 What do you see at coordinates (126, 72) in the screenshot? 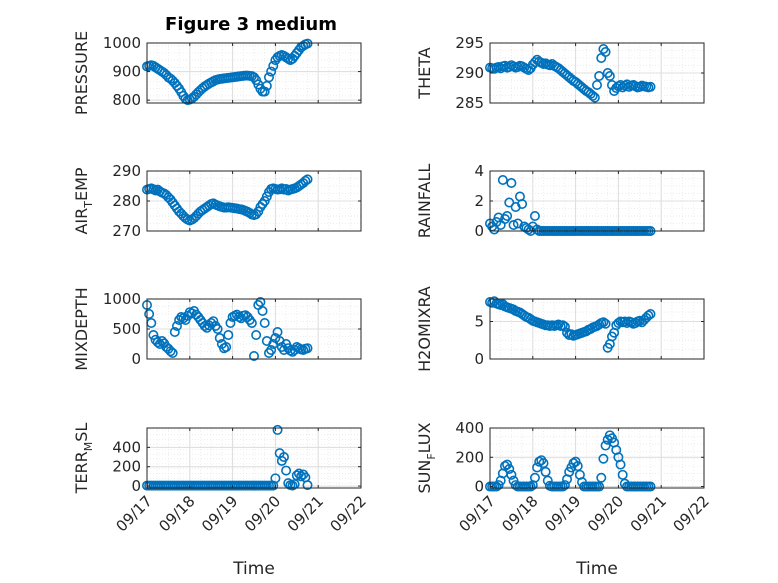
I see `y-tick-label: 900` at bounding box center [126, 72].